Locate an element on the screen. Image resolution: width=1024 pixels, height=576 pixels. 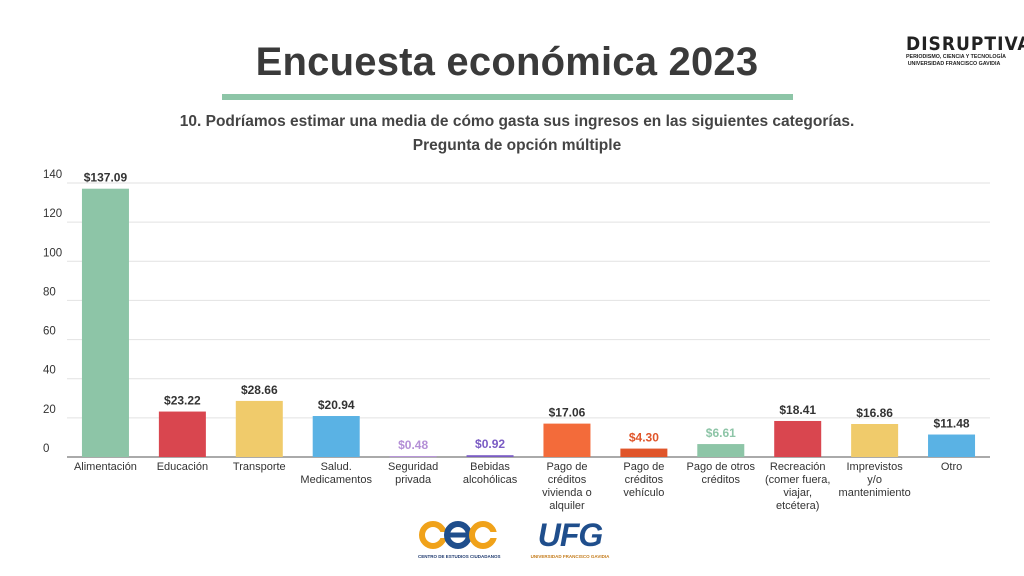
data-label: $23.22 is located at coordinates (182, 401).